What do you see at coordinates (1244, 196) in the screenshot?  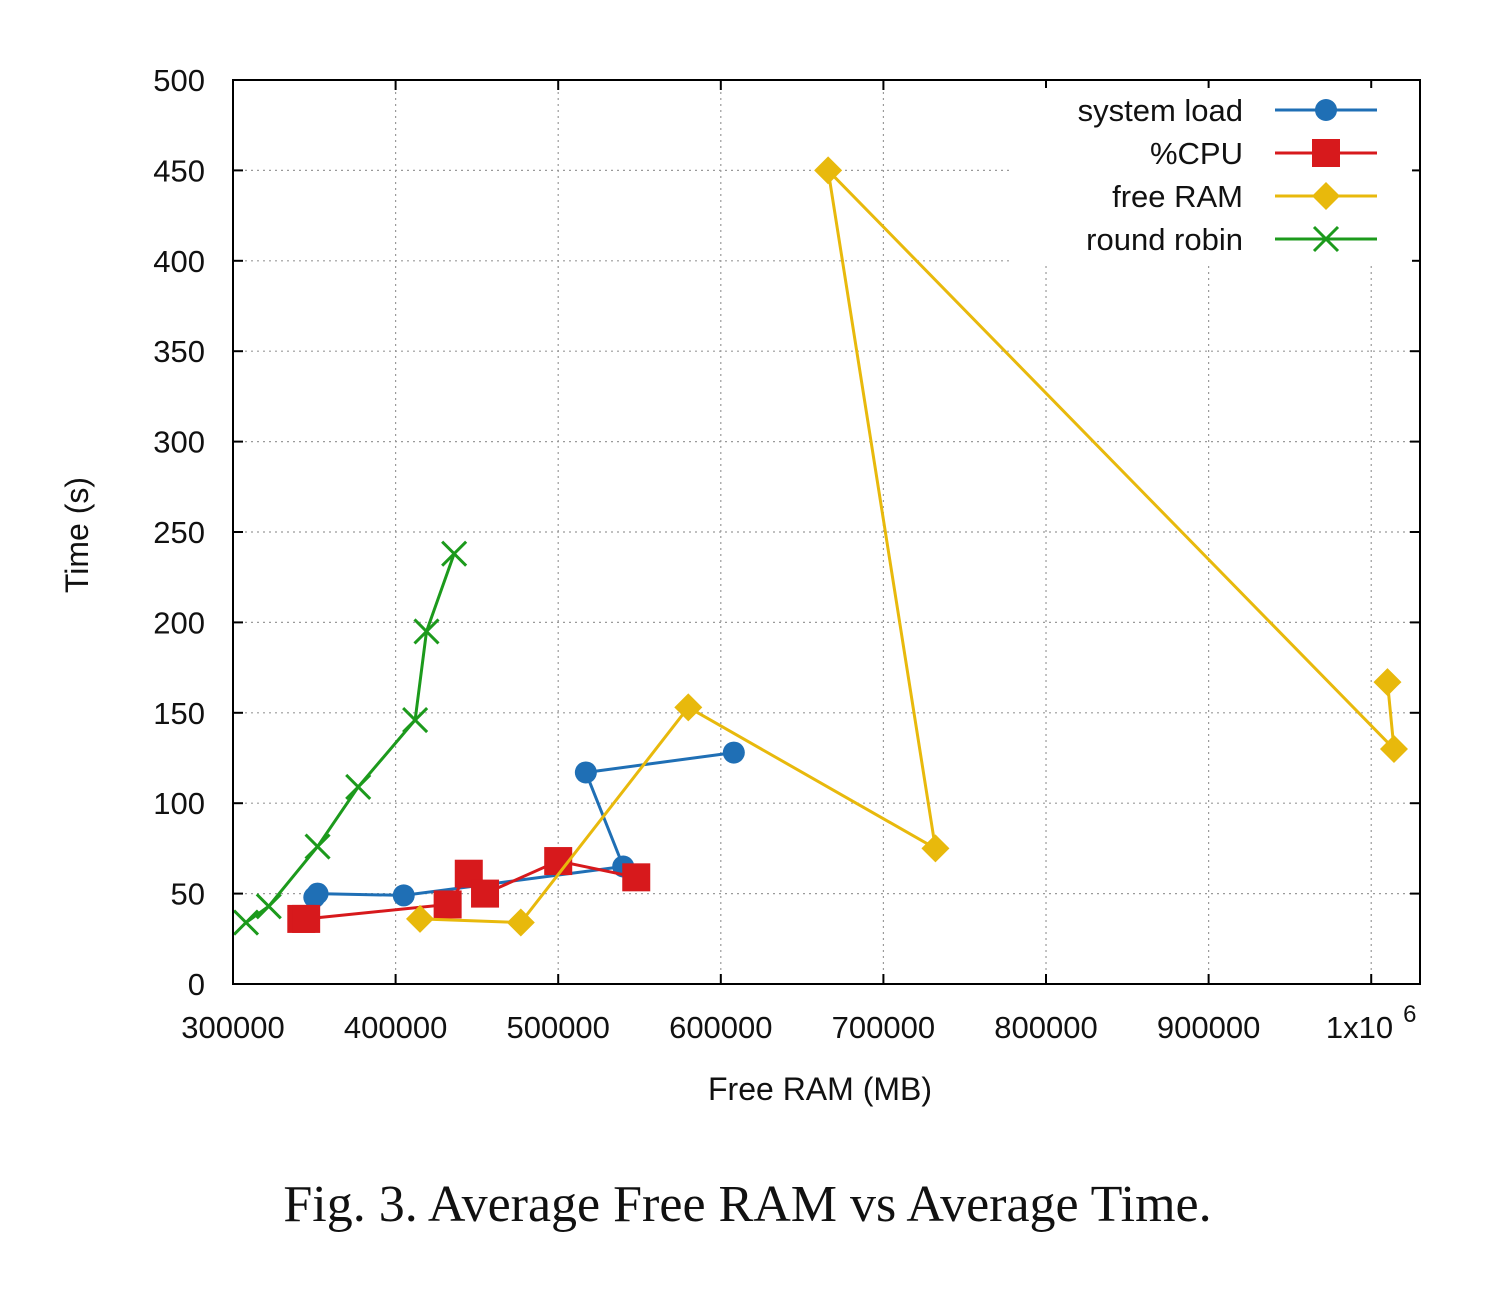 I see `legend-item: free RAM` at bounding box center [1244, 196].